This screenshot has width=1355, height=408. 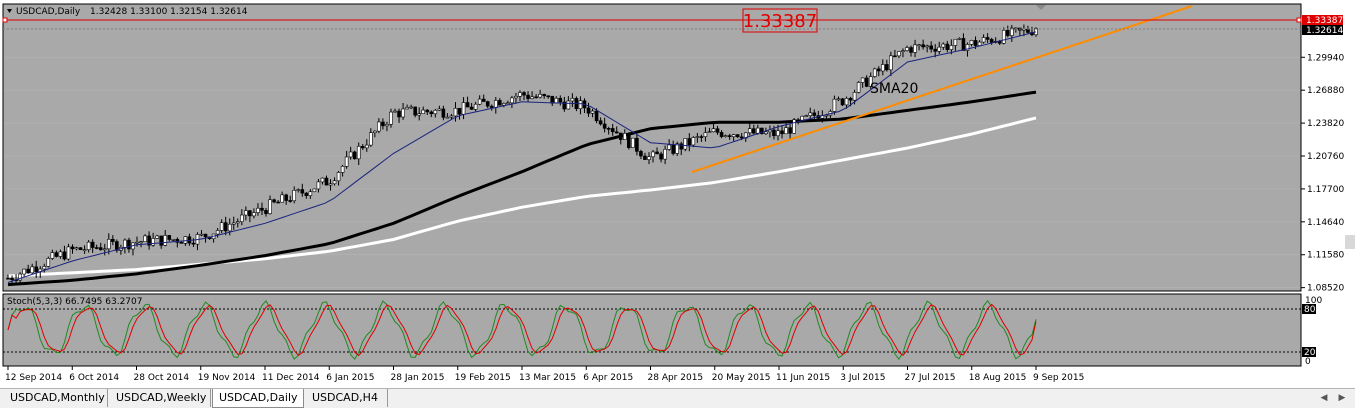 What do you see at coordinates (1299, 20) in the screenshot?
I see `hline-handle-right` at bounding box center [1299, 20].